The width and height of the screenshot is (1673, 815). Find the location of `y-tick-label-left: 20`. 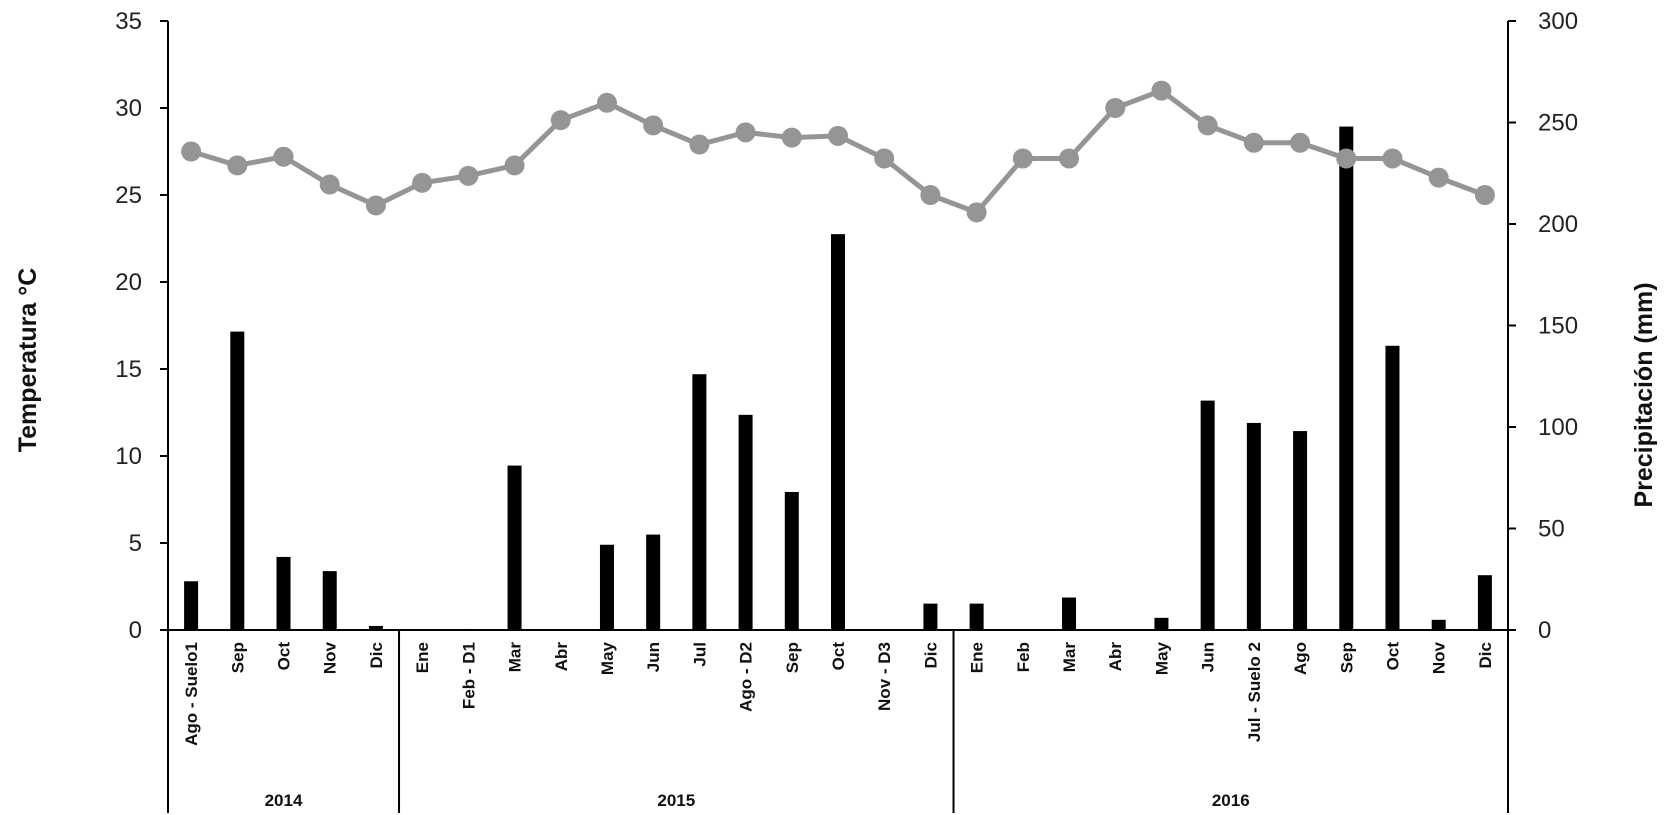

y-tick-label-left: 20 is located at coordinates (128, 282).